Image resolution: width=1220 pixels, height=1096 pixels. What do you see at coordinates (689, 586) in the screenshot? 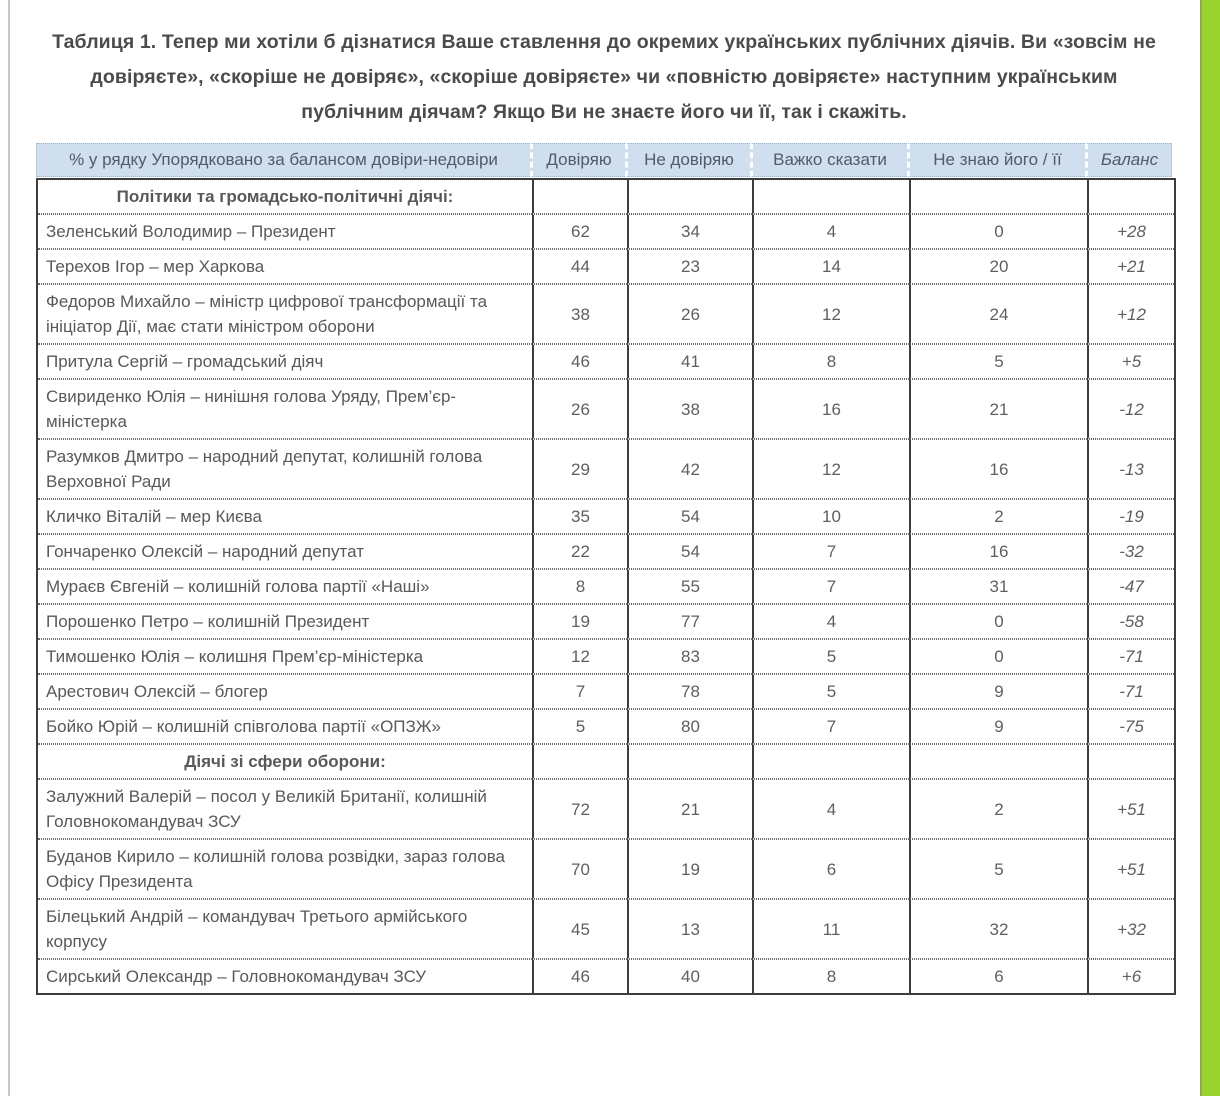
I see `distrust-value-cell: 55` at bounding box center [689, 586].